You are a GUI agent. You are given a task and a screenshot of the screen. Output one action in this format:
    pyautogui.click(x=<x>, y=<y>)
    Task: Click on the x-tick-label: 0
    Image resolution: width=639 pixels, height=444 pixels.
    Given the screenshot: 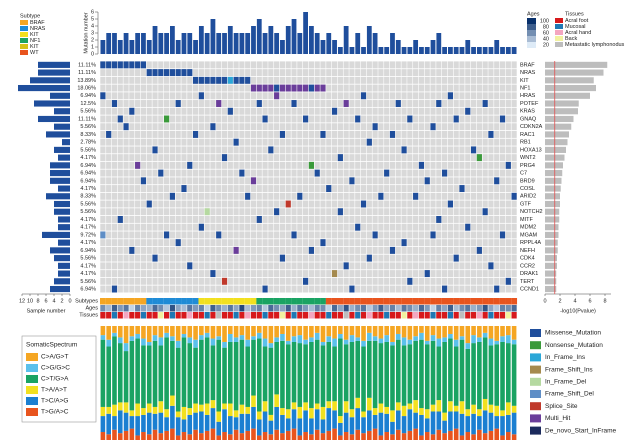 What is the action you would take?
    pyautogui.click(x=69, y=301)
    